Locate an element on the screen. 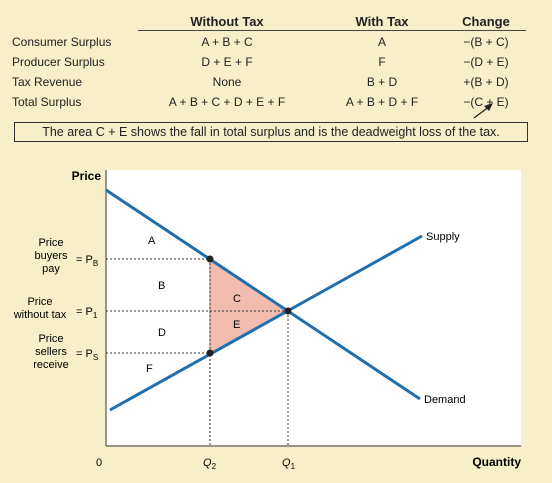  area-label-f: F is located at coordinates (149, 369).